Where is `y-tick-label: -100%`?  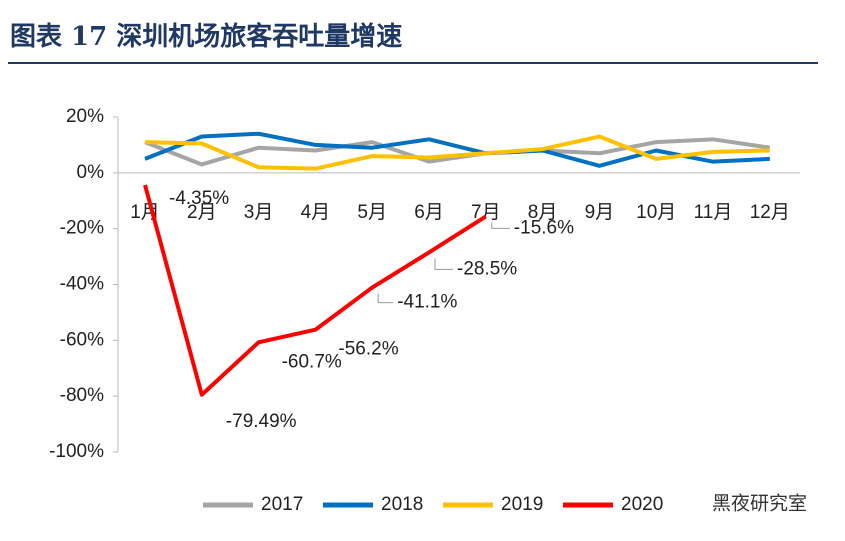 y-tick-label: -100% is located at coordinates (76, 451).